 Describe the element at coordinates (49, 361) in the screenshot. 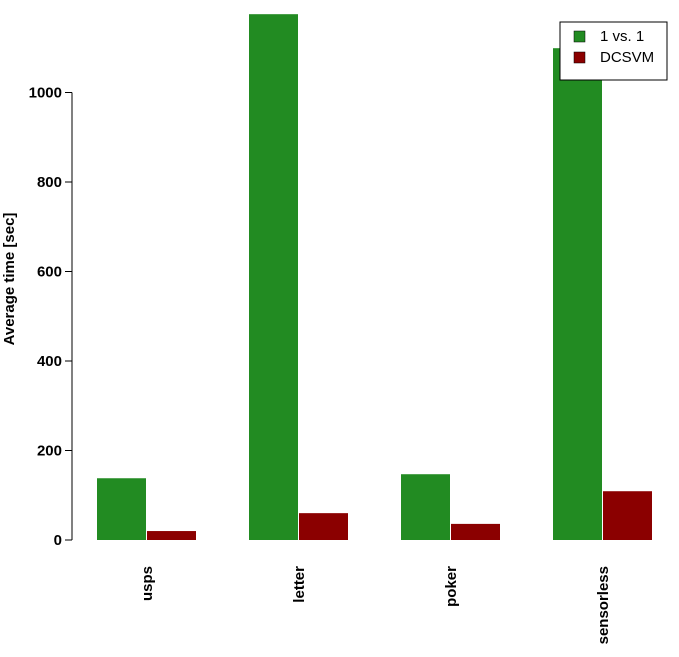

I see `y-tick-label: 400` at that location.